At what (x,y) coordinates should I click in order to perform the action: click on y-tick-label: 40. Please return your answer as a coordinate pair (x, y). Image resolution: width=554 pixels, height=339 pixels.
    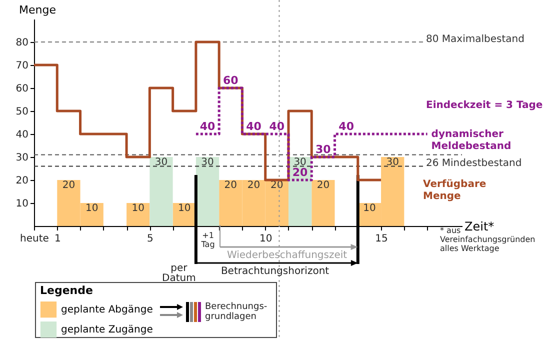
    Looking at the image, I should click on (22, 135).